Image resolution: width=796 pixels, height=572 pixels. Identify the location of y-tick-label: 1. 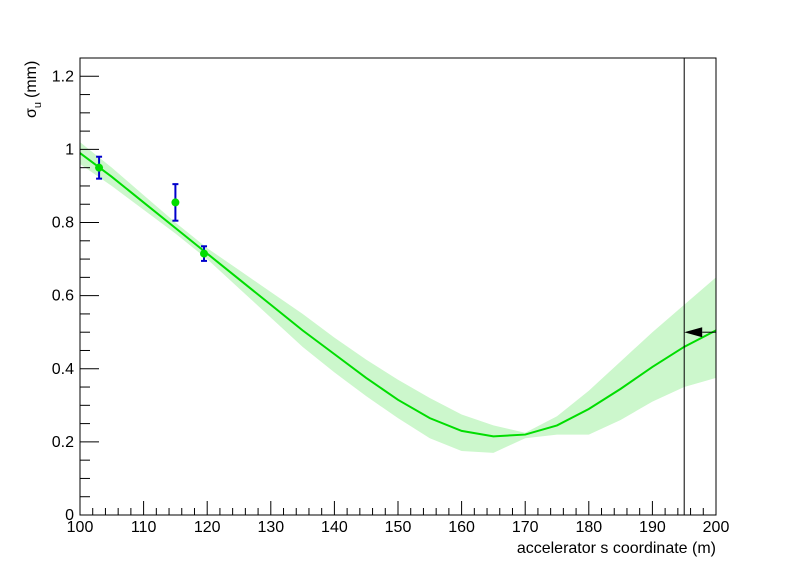
(69, 149).